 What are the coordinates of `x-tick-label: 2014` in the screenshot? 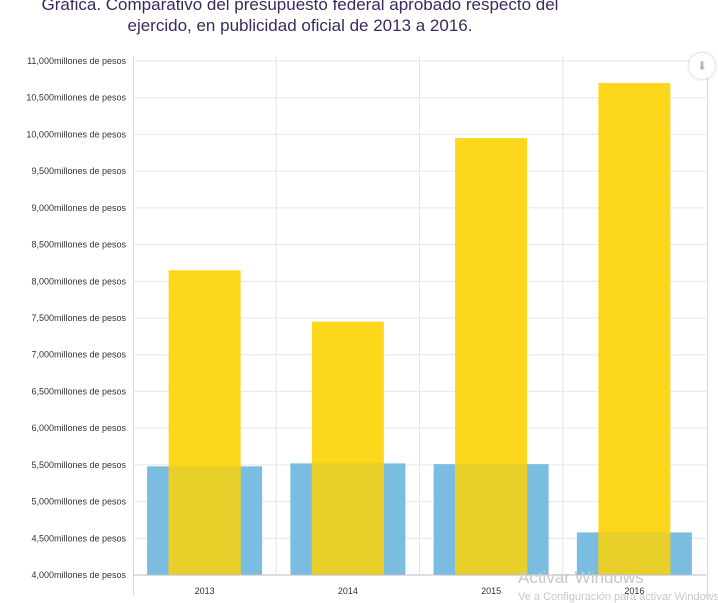 It's located at (348, 591).